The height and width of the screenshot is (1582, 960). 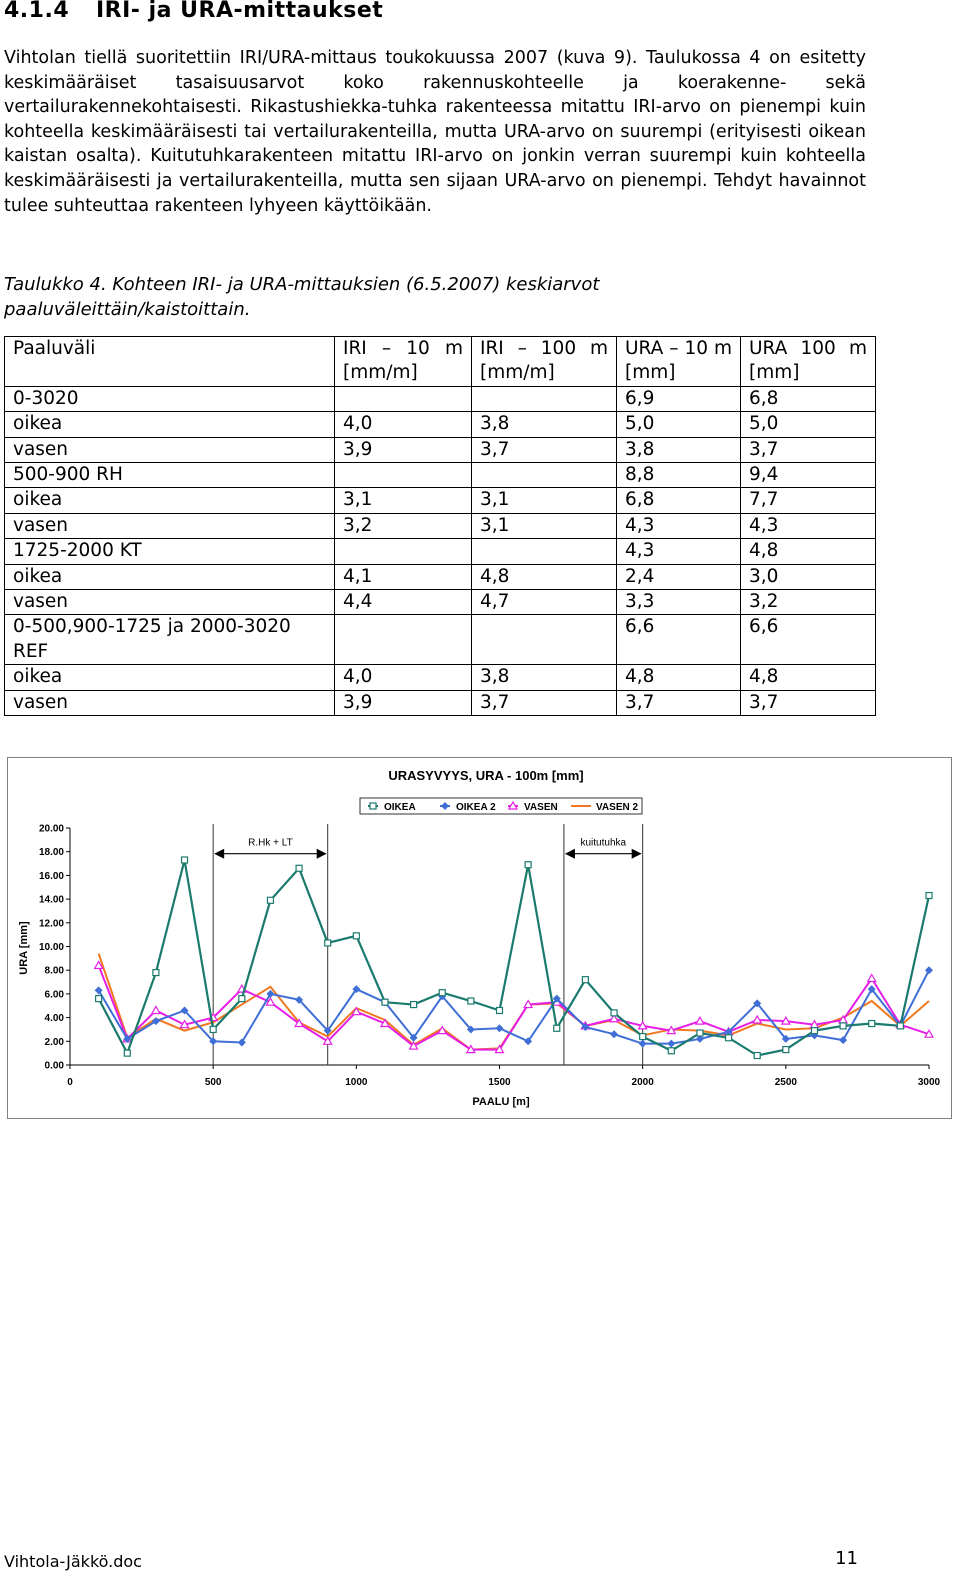 I want to click on table-cell: 7,7, so click(x=808, y=500).